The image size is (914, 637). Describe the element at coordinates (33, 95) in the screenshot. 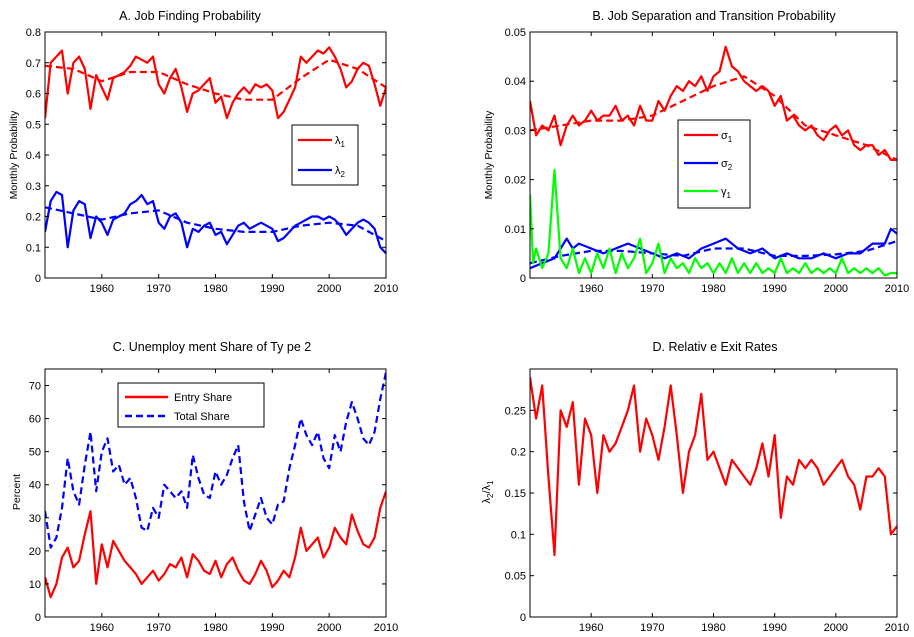

I see `y-tick-label: 0.6` at that location.